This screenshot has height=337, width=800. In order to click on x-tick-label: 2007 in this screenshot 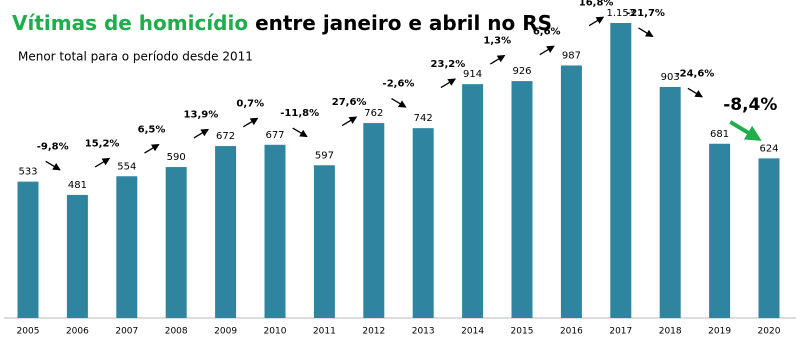, I will do `click(126, 332)`.